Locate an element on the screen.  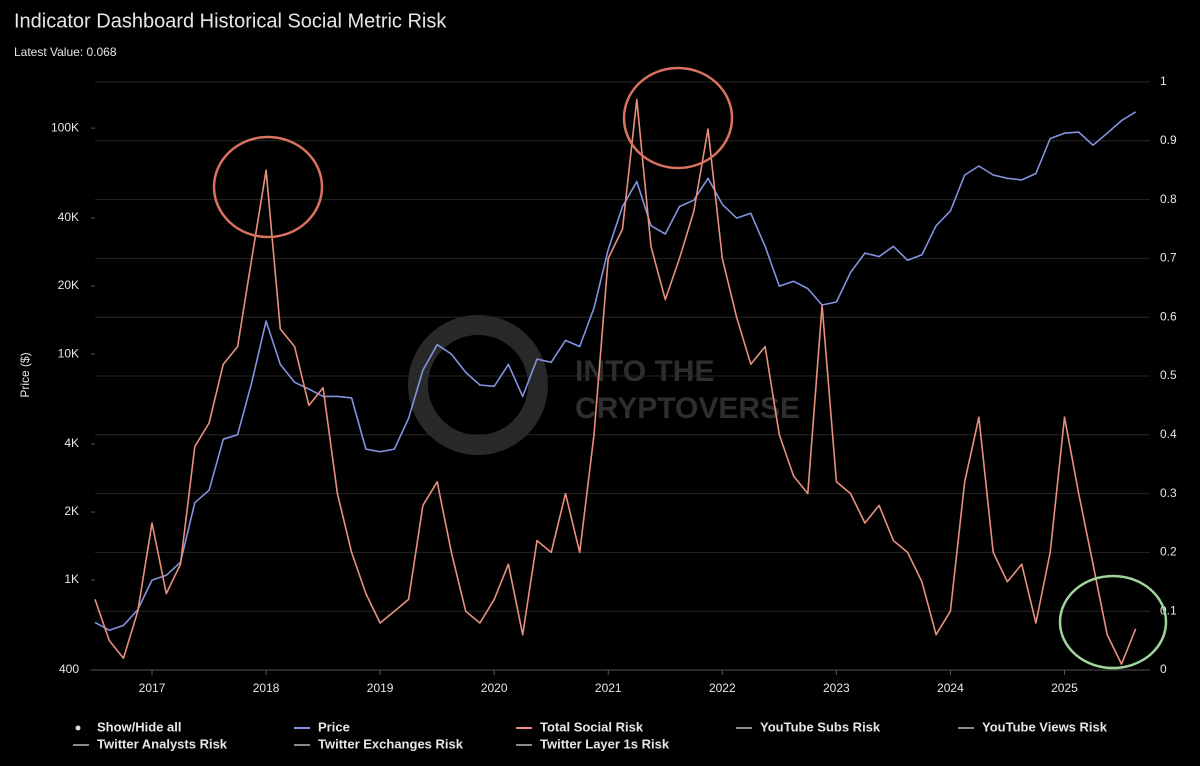
legend-label: Price is located at coordinates (334, 726).